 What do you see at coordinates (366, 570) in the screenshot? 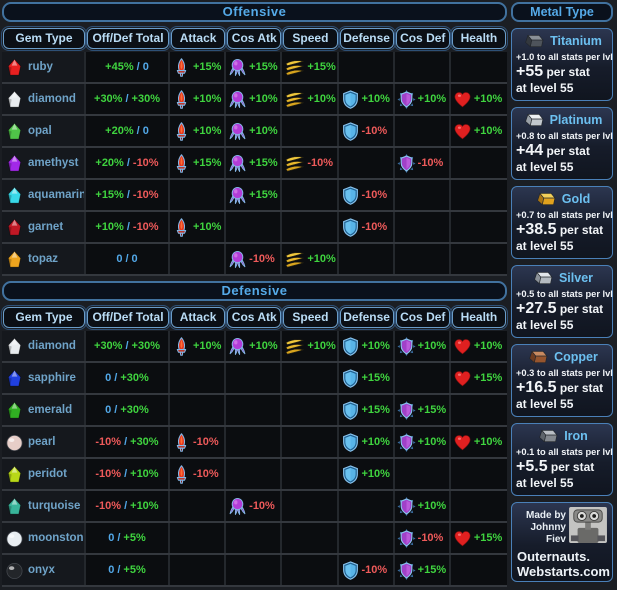
I see `defense-cell: -10%` at bounding box center [366, 570].